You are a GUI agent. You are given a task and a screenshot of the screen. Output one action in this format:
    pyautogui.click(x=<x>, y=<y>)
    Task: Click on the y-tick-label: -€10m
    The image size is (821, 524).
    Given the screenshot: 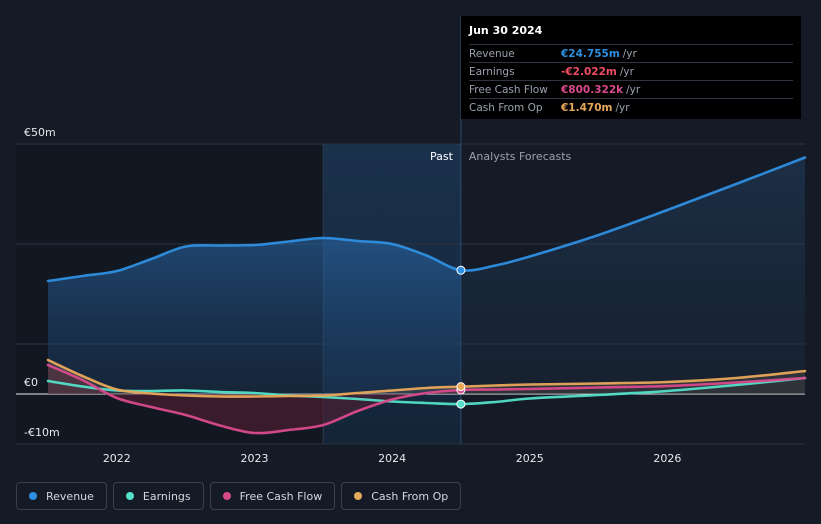 What is the action you would take?
    pyautogui.click(x=42, y=432)
    